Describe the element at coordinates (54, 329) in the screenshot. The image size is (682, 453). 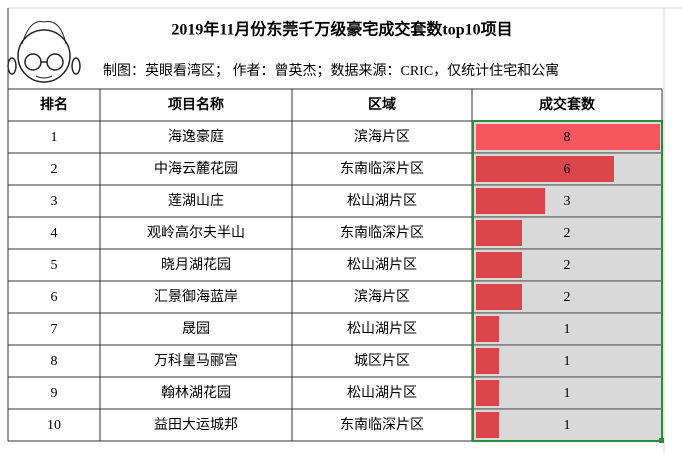
I see `table-cell: 7` at that location.